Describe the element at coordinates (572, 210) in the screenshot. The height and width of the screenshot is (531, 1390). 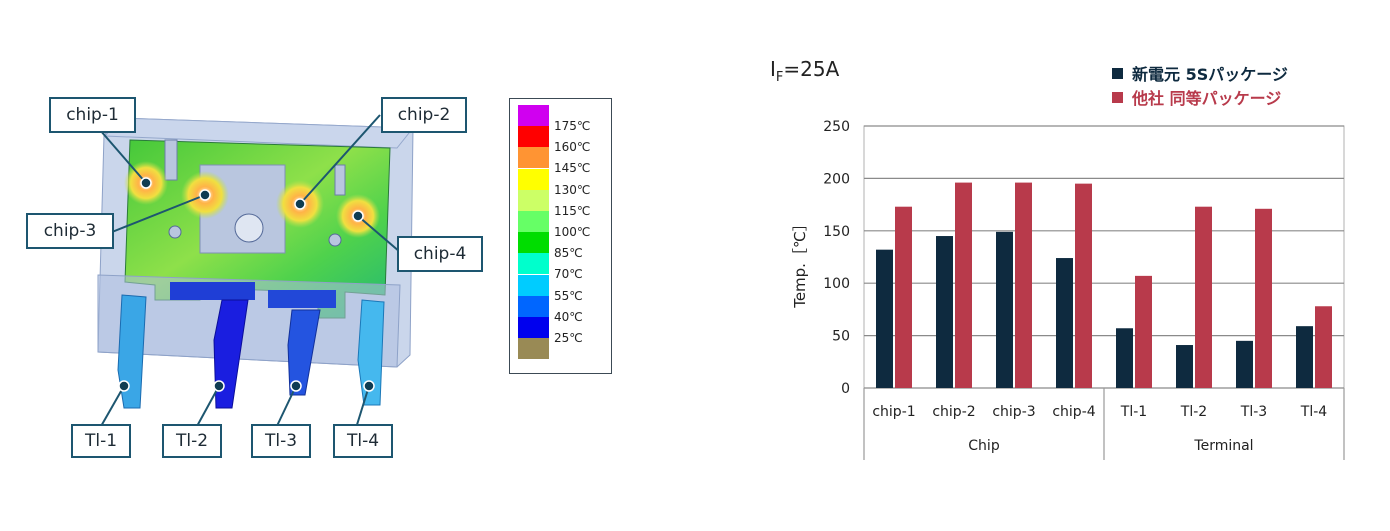
I see `scale-label: 115℃` at that location.